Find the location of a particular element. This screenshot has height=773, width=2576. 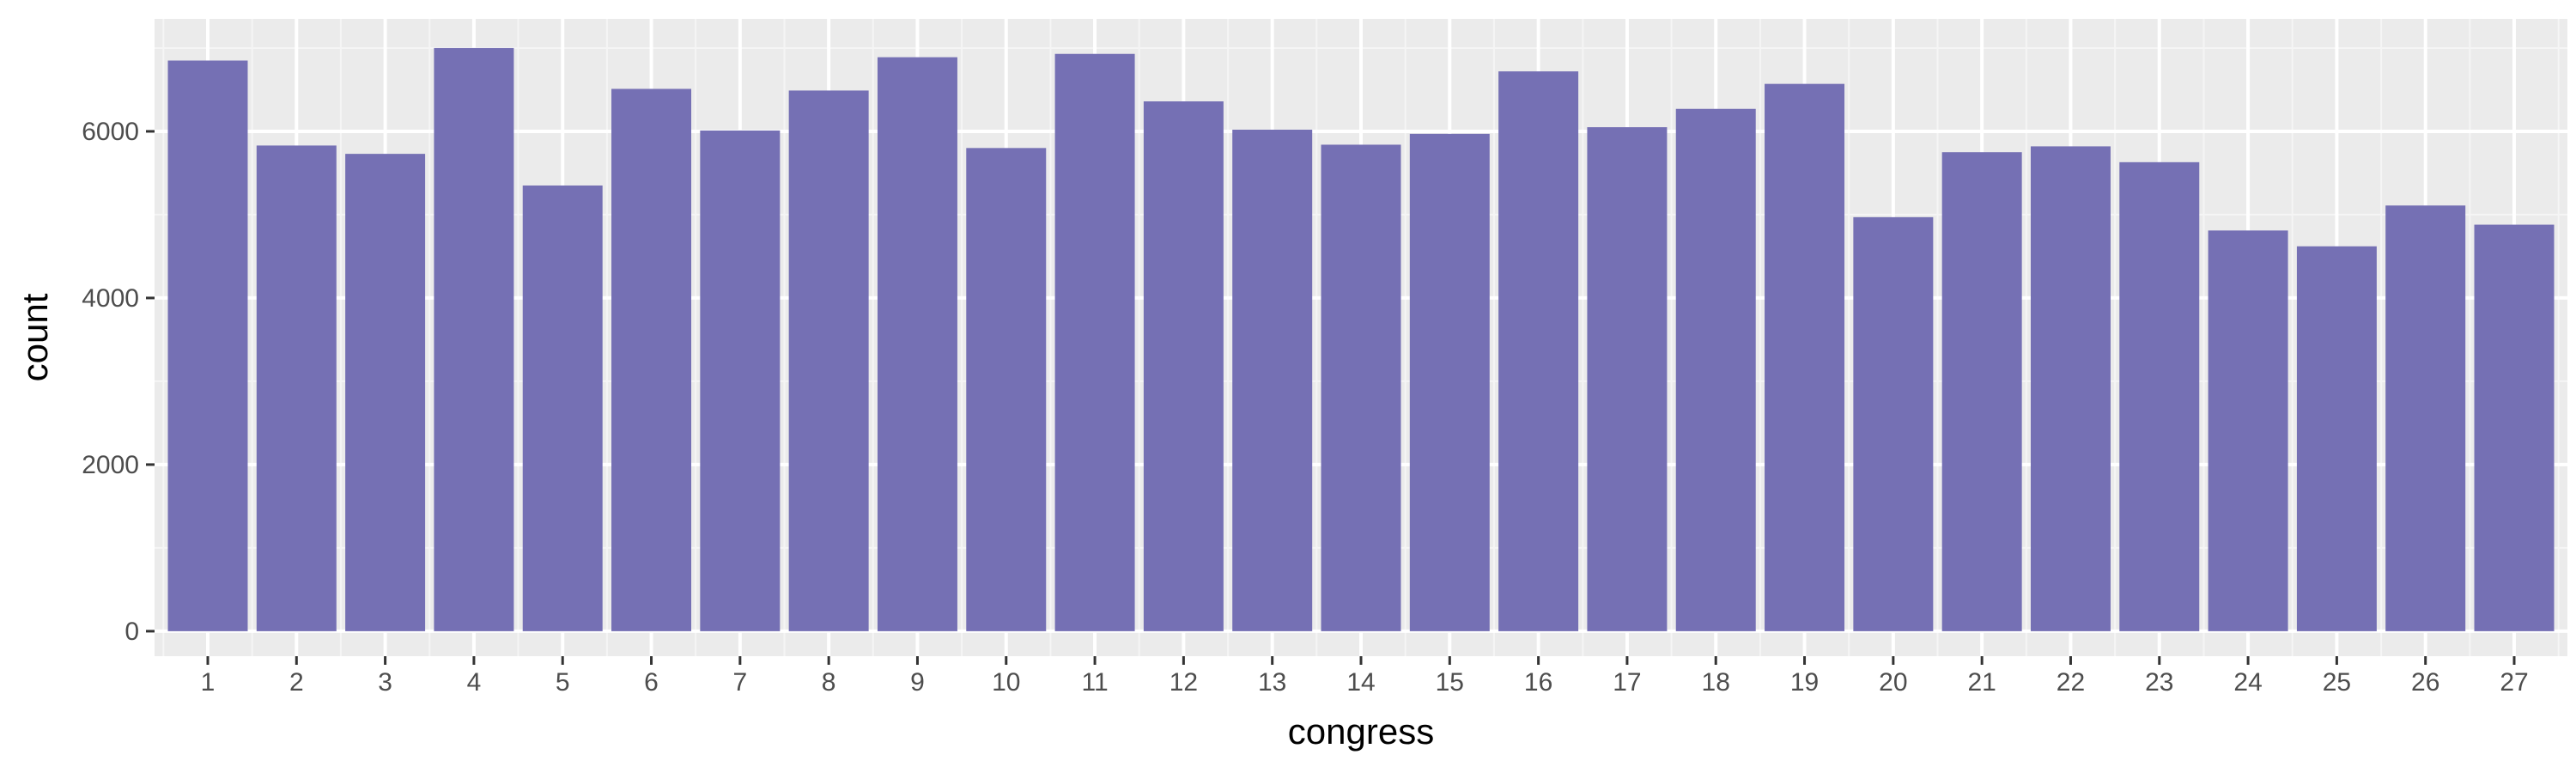

x-tick-label: 1 is located at coordinates (208, 682).